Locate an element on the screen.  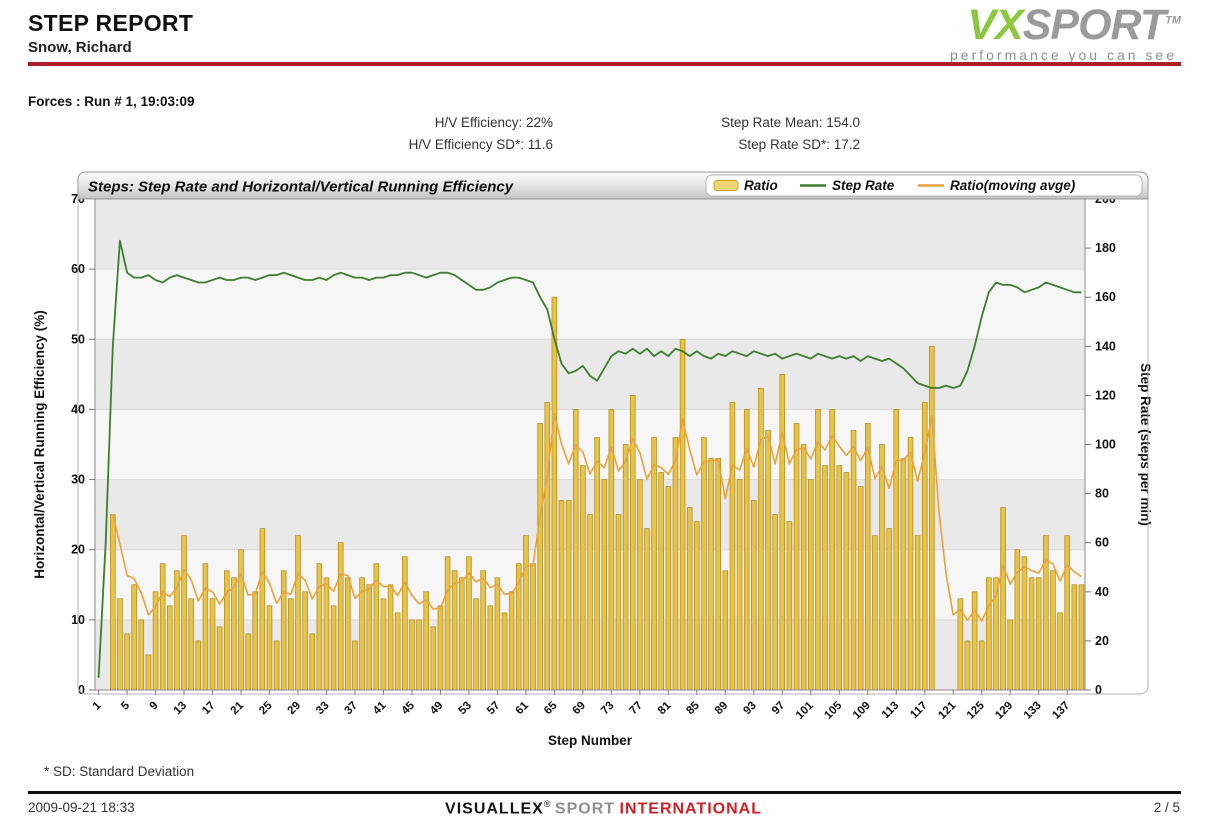
step-rate-sd-stat: Step Rate SD*: 17.2 is located at coordinates (799, 144).